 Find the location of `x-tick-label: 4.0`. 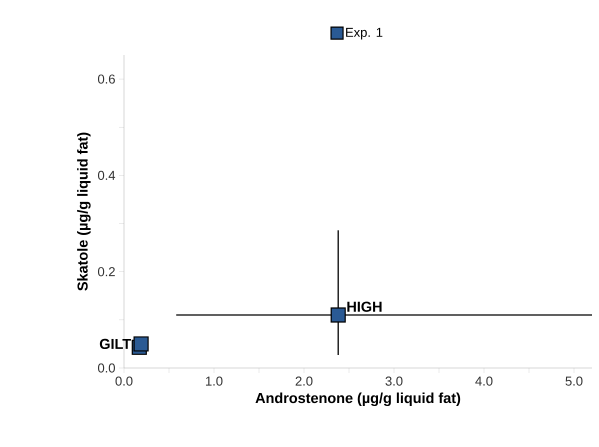

x-tick-label: 4.0 is located at coordinates (484, 381).